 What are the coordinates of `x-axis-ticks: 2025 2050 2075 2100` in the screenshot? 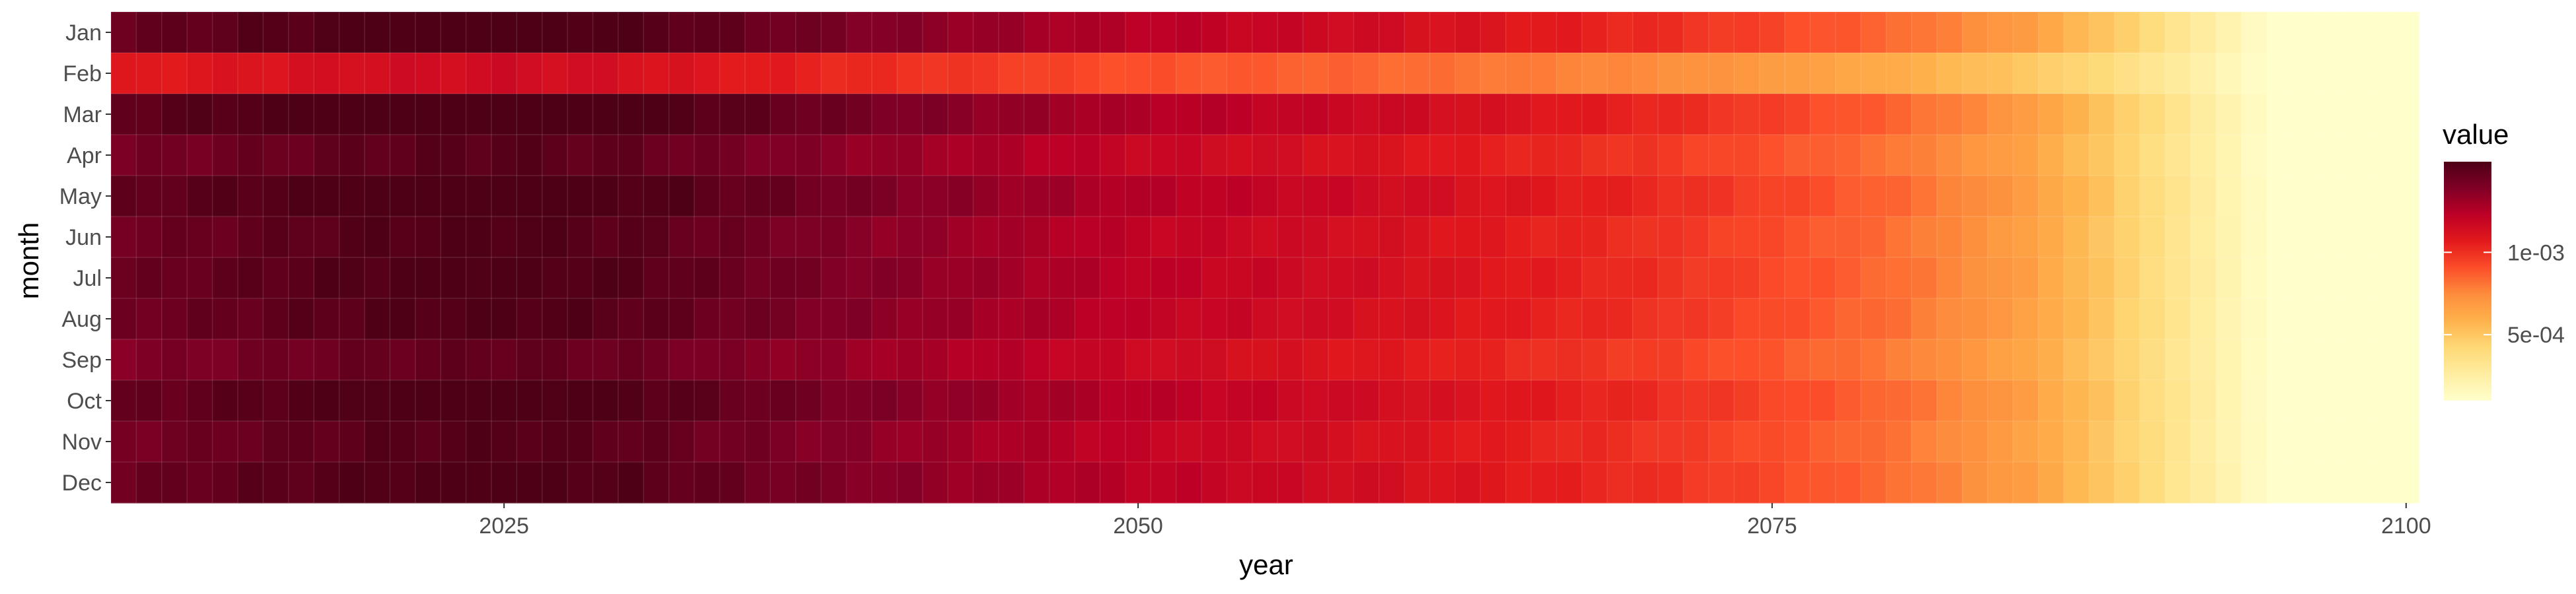 It's located at (1455, 521).